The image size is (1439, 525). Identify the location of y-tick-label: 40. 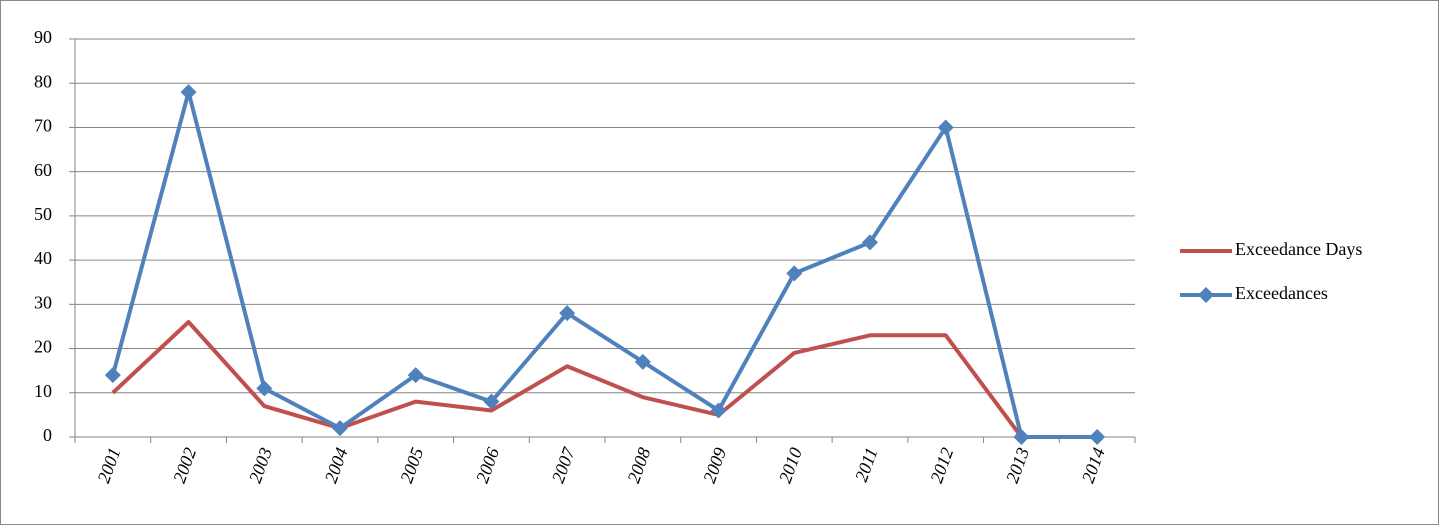
(43, 258).